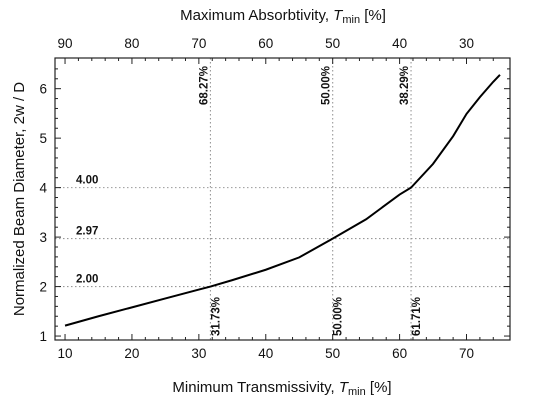 The width and height of the screenshot is (560, 401). Describe the element at coordinates (338, 15) in the screenshot. I see `top-axis-title-var: T` at that location.